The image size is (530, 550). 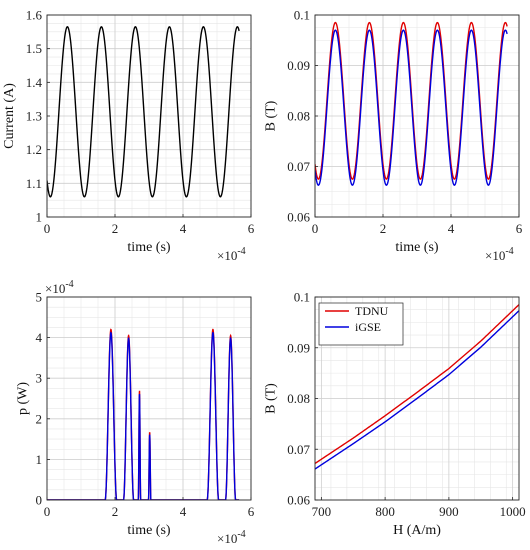 What do you see at coordinates (417, 390) in the screenshot?
I see `series-line-igse` at bounding box center [417, 390].